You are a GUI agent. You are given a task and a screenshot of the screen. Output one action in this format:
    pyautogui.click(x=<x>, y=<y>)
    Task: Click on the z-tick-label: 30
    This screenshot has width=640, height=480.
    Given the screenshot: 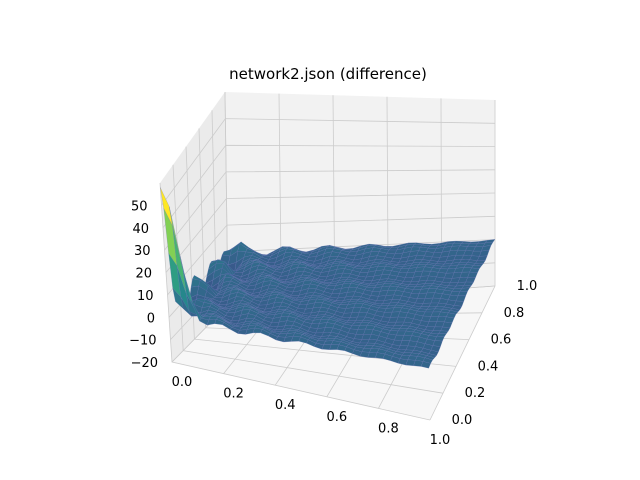 What is the action you would take?
    pyautogui.click(x=142, y=251)
    